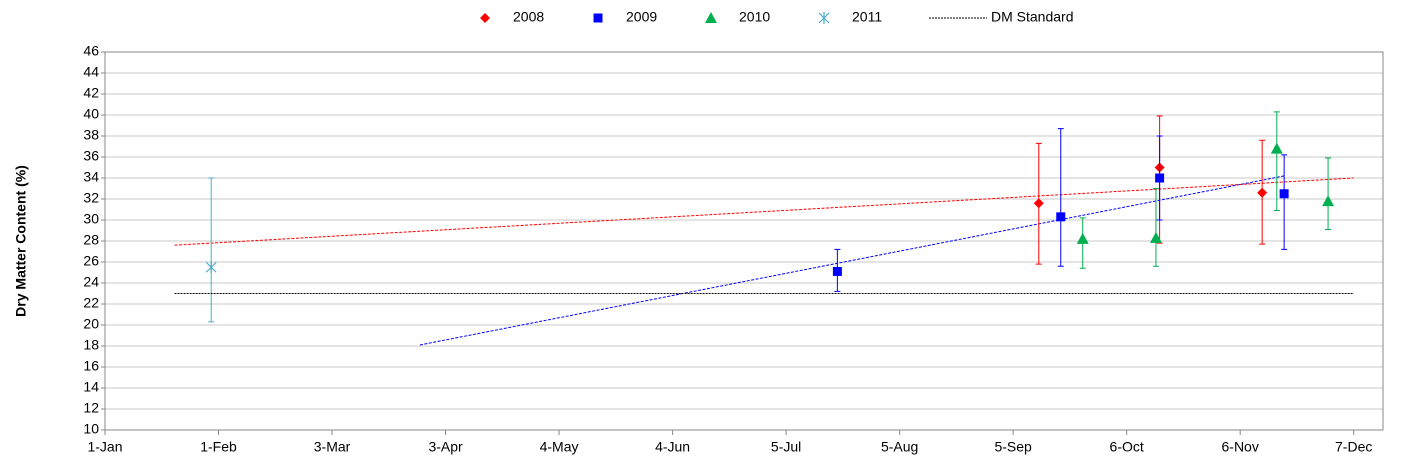 The height and width of the screenshot is (473, 1403). I want to click on y-tick-label: 30, so click(91, 219).